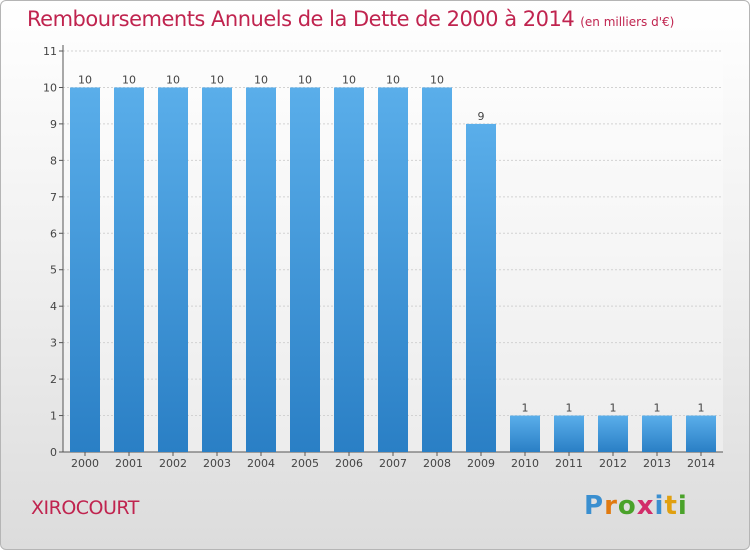  What do you see at coordinates (85, 508) in the screenshot?
I see `commune-name: XIROCOURT` at bounding box center [85, 508].